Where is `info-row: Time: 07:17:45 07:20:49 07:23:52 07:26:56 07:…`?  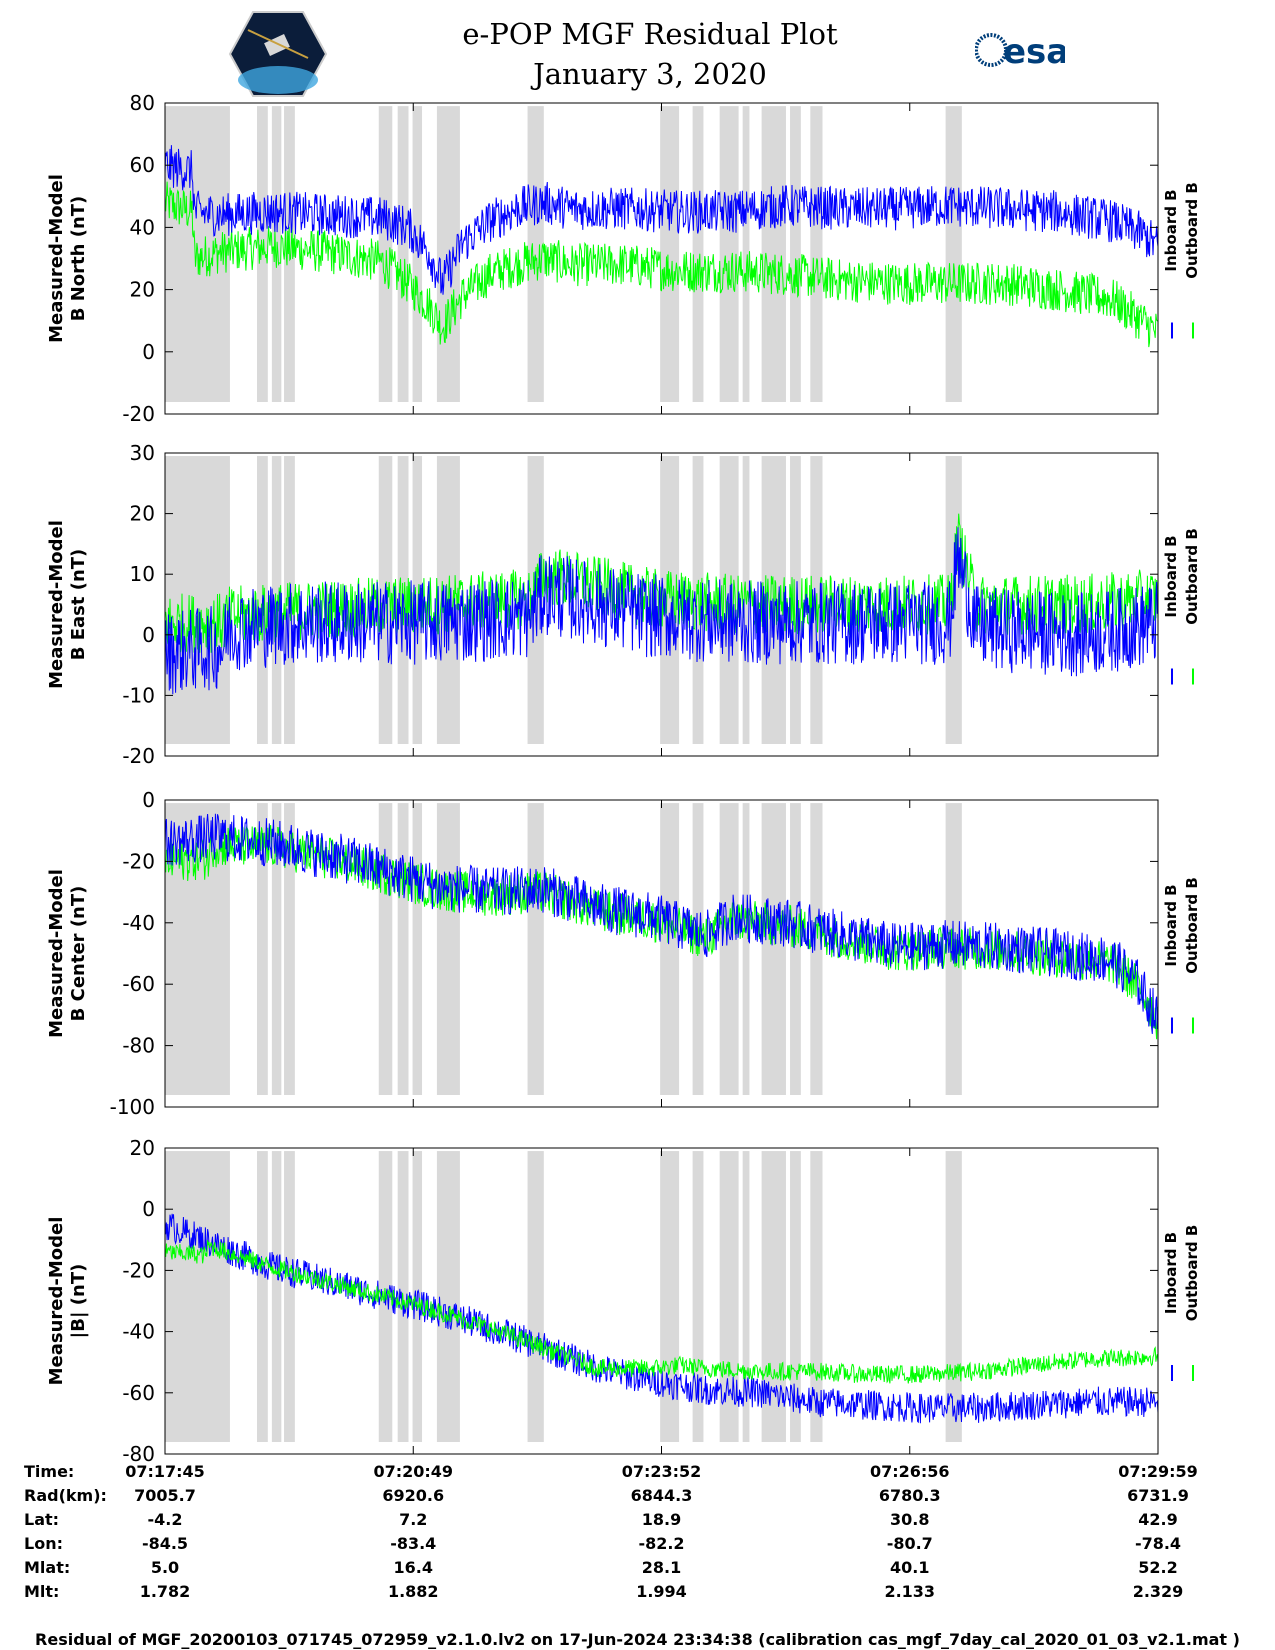 info-row: Time: 07:17:45 07:20:49 07:23:52 07:26:56 07:… is located at coordinates (637, 1474).